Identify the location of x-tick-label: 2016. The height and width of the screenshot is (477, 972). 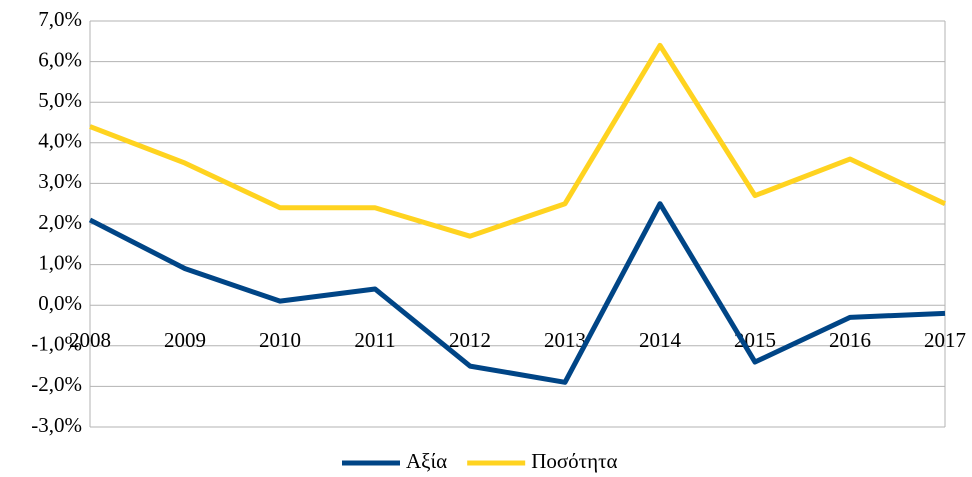
(850, 340).